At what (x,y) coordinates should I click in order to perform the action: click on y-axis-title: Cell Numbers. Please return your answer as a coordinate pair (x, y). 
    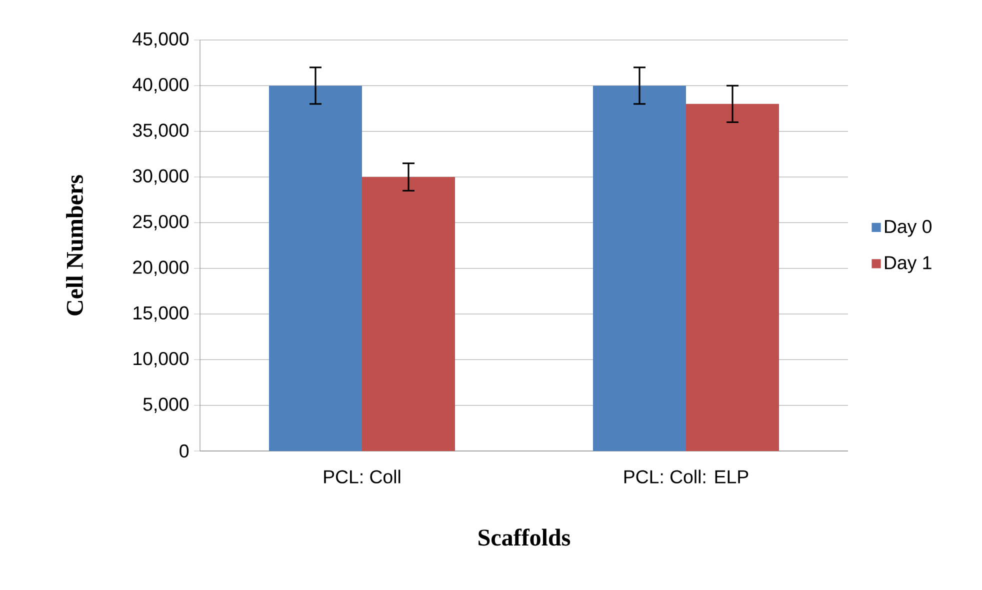
    Looking at the image, I should click on (75, 245).